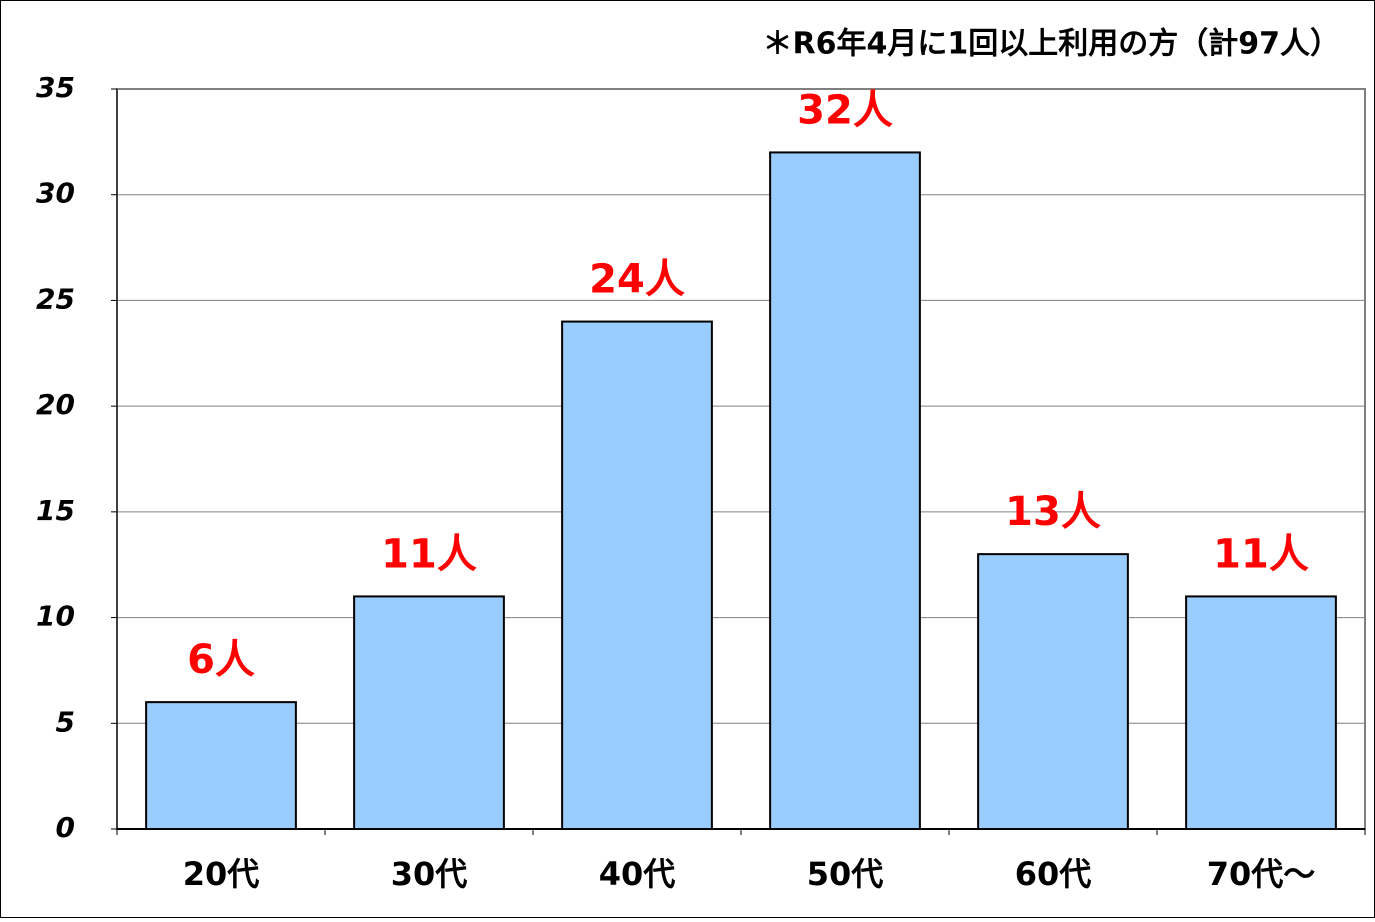  What do you see at coordinates (55, 193) in the screenshot?
I see `y-tick-label: 30` at bounding box center [55, 193].